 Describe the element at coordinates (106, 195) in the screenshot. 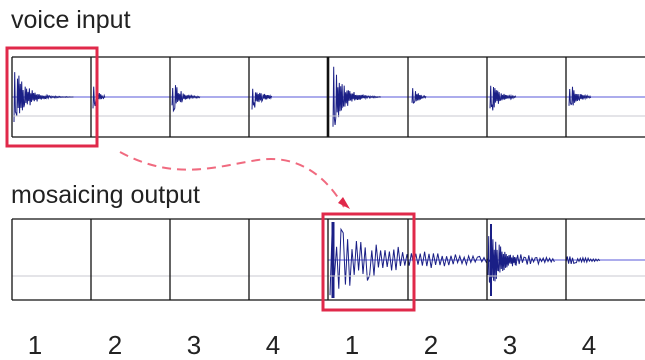

I see `mosaicing-output-label: mosaicing output` at that location.